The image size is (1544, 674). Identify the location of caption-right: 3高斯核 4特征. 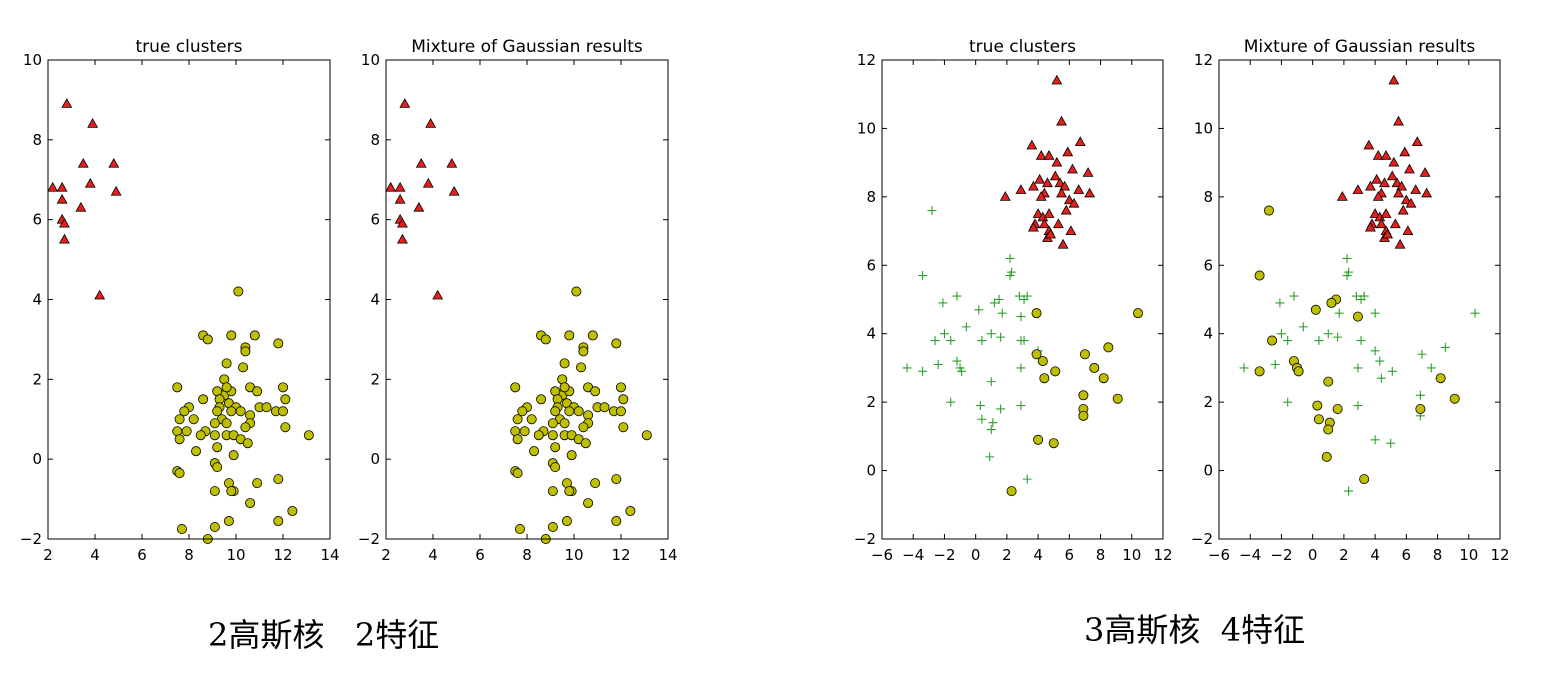
(1195, 630).